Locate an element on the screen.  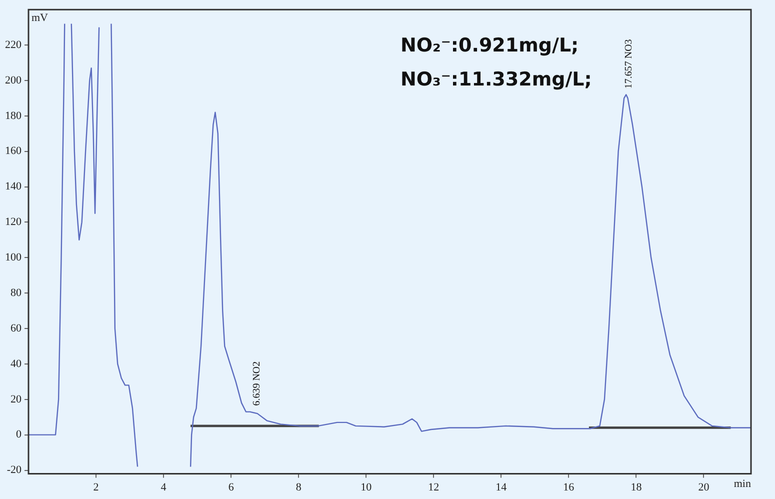
y-tick-label: 140 is located at coordinates (13, 186).